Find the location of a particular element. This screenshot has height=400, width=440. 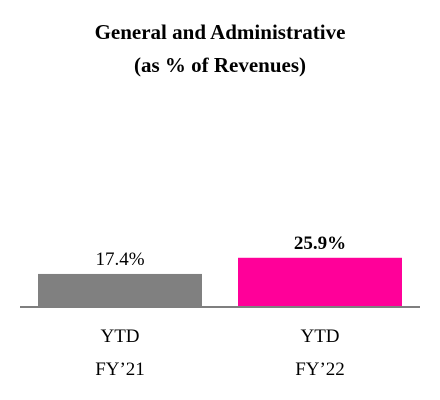

bar-value-label-2: 25.9% is located at coordinates (320, 243).